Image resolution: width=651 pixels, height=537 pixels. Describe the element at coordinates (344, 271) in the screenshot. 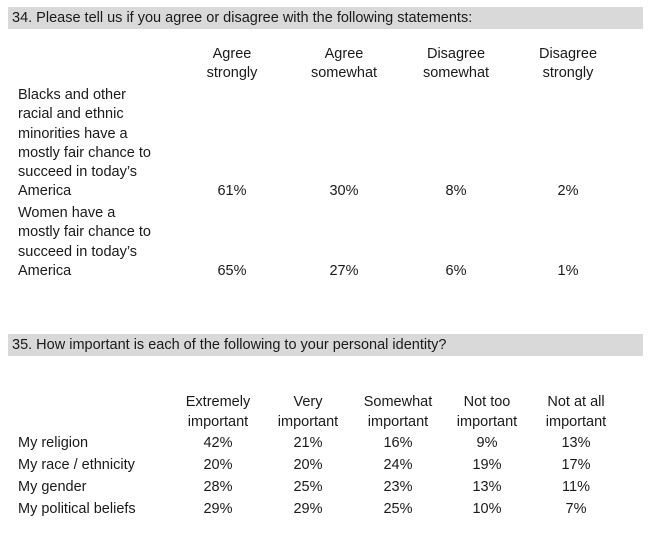

I see `q34-row2-agree-somewhat-value: 27%` at that location.